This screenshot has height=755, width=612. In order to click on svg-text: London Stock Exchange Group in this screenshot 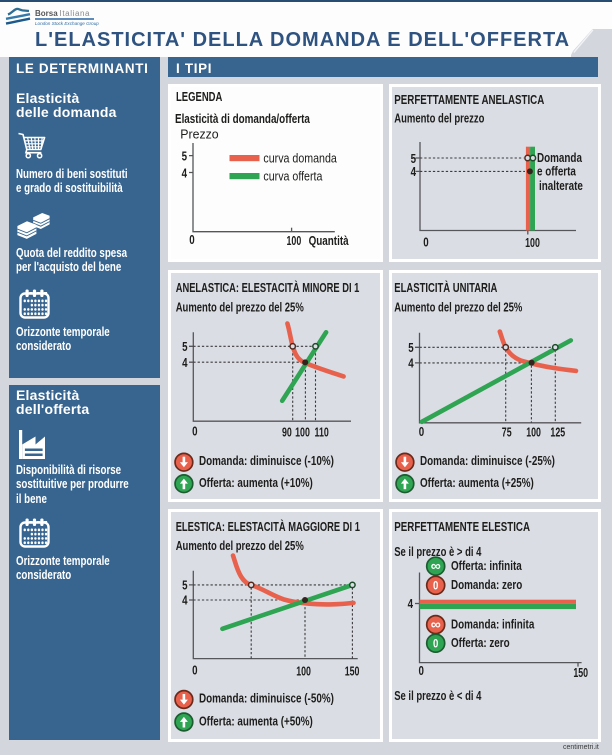, I will do `click(67, 23)`.